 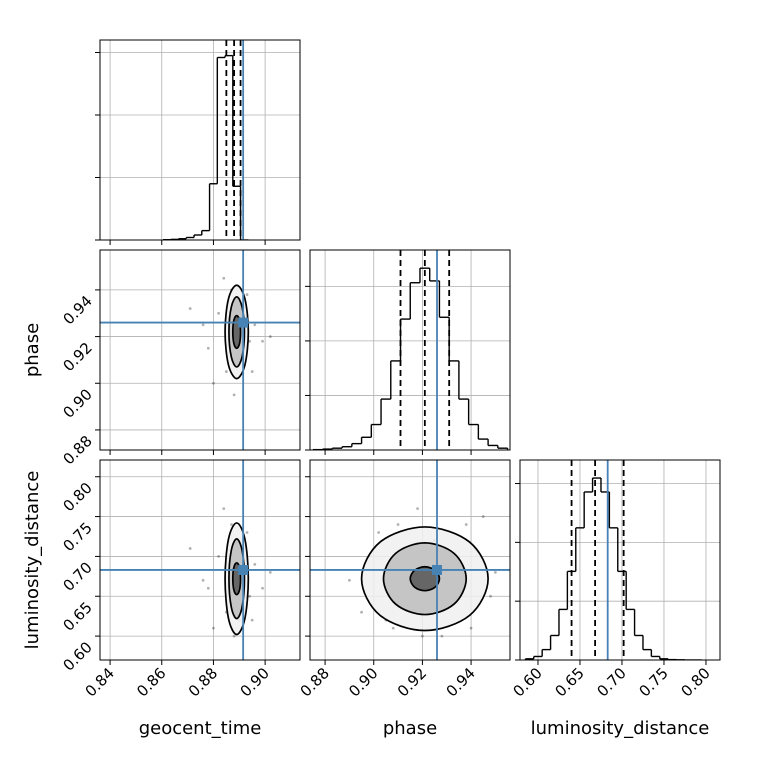 What do you see at coordinates (695, 682) in the screenshot?
I see `x-tick-label: 0.80` at bounding box center [695, 682].